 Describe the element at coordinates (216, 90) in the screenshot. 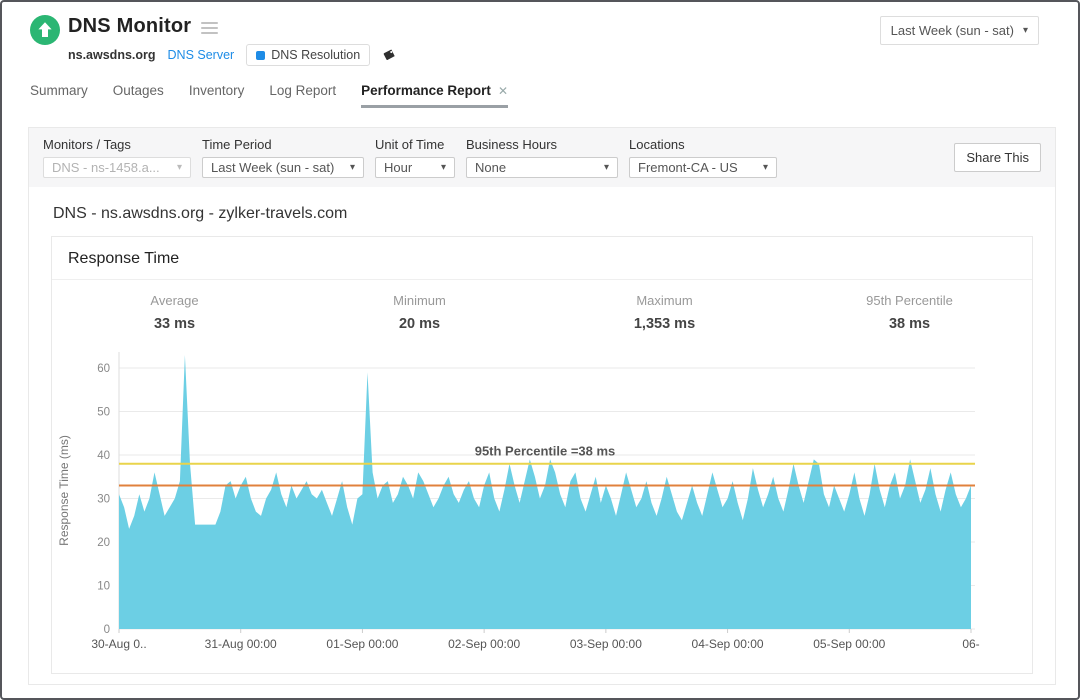

I see `tab-inventory: Inventory` at that location.